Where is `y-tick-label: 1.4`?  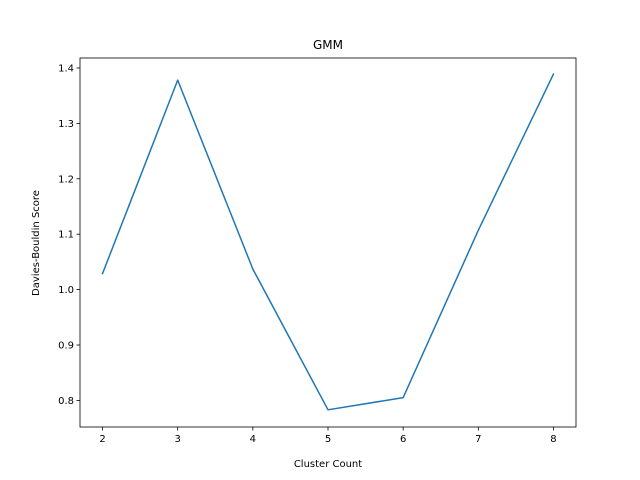
y-tick-label: 1.4 is located at coordinates (66, 68).